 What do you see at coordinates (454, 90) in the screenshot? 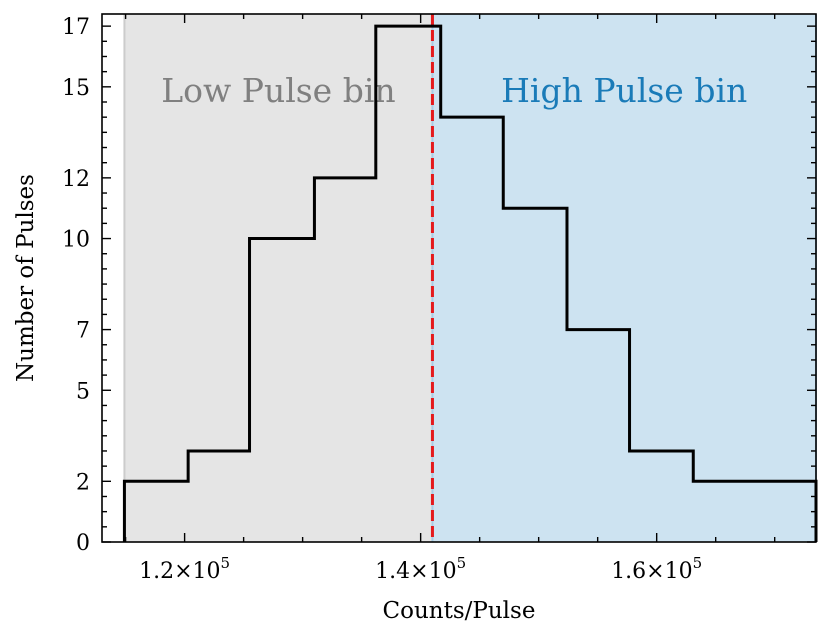
I see `region-labels-layer: Low Pulse bin High Pulse bin` at bounding box center [454, 90].